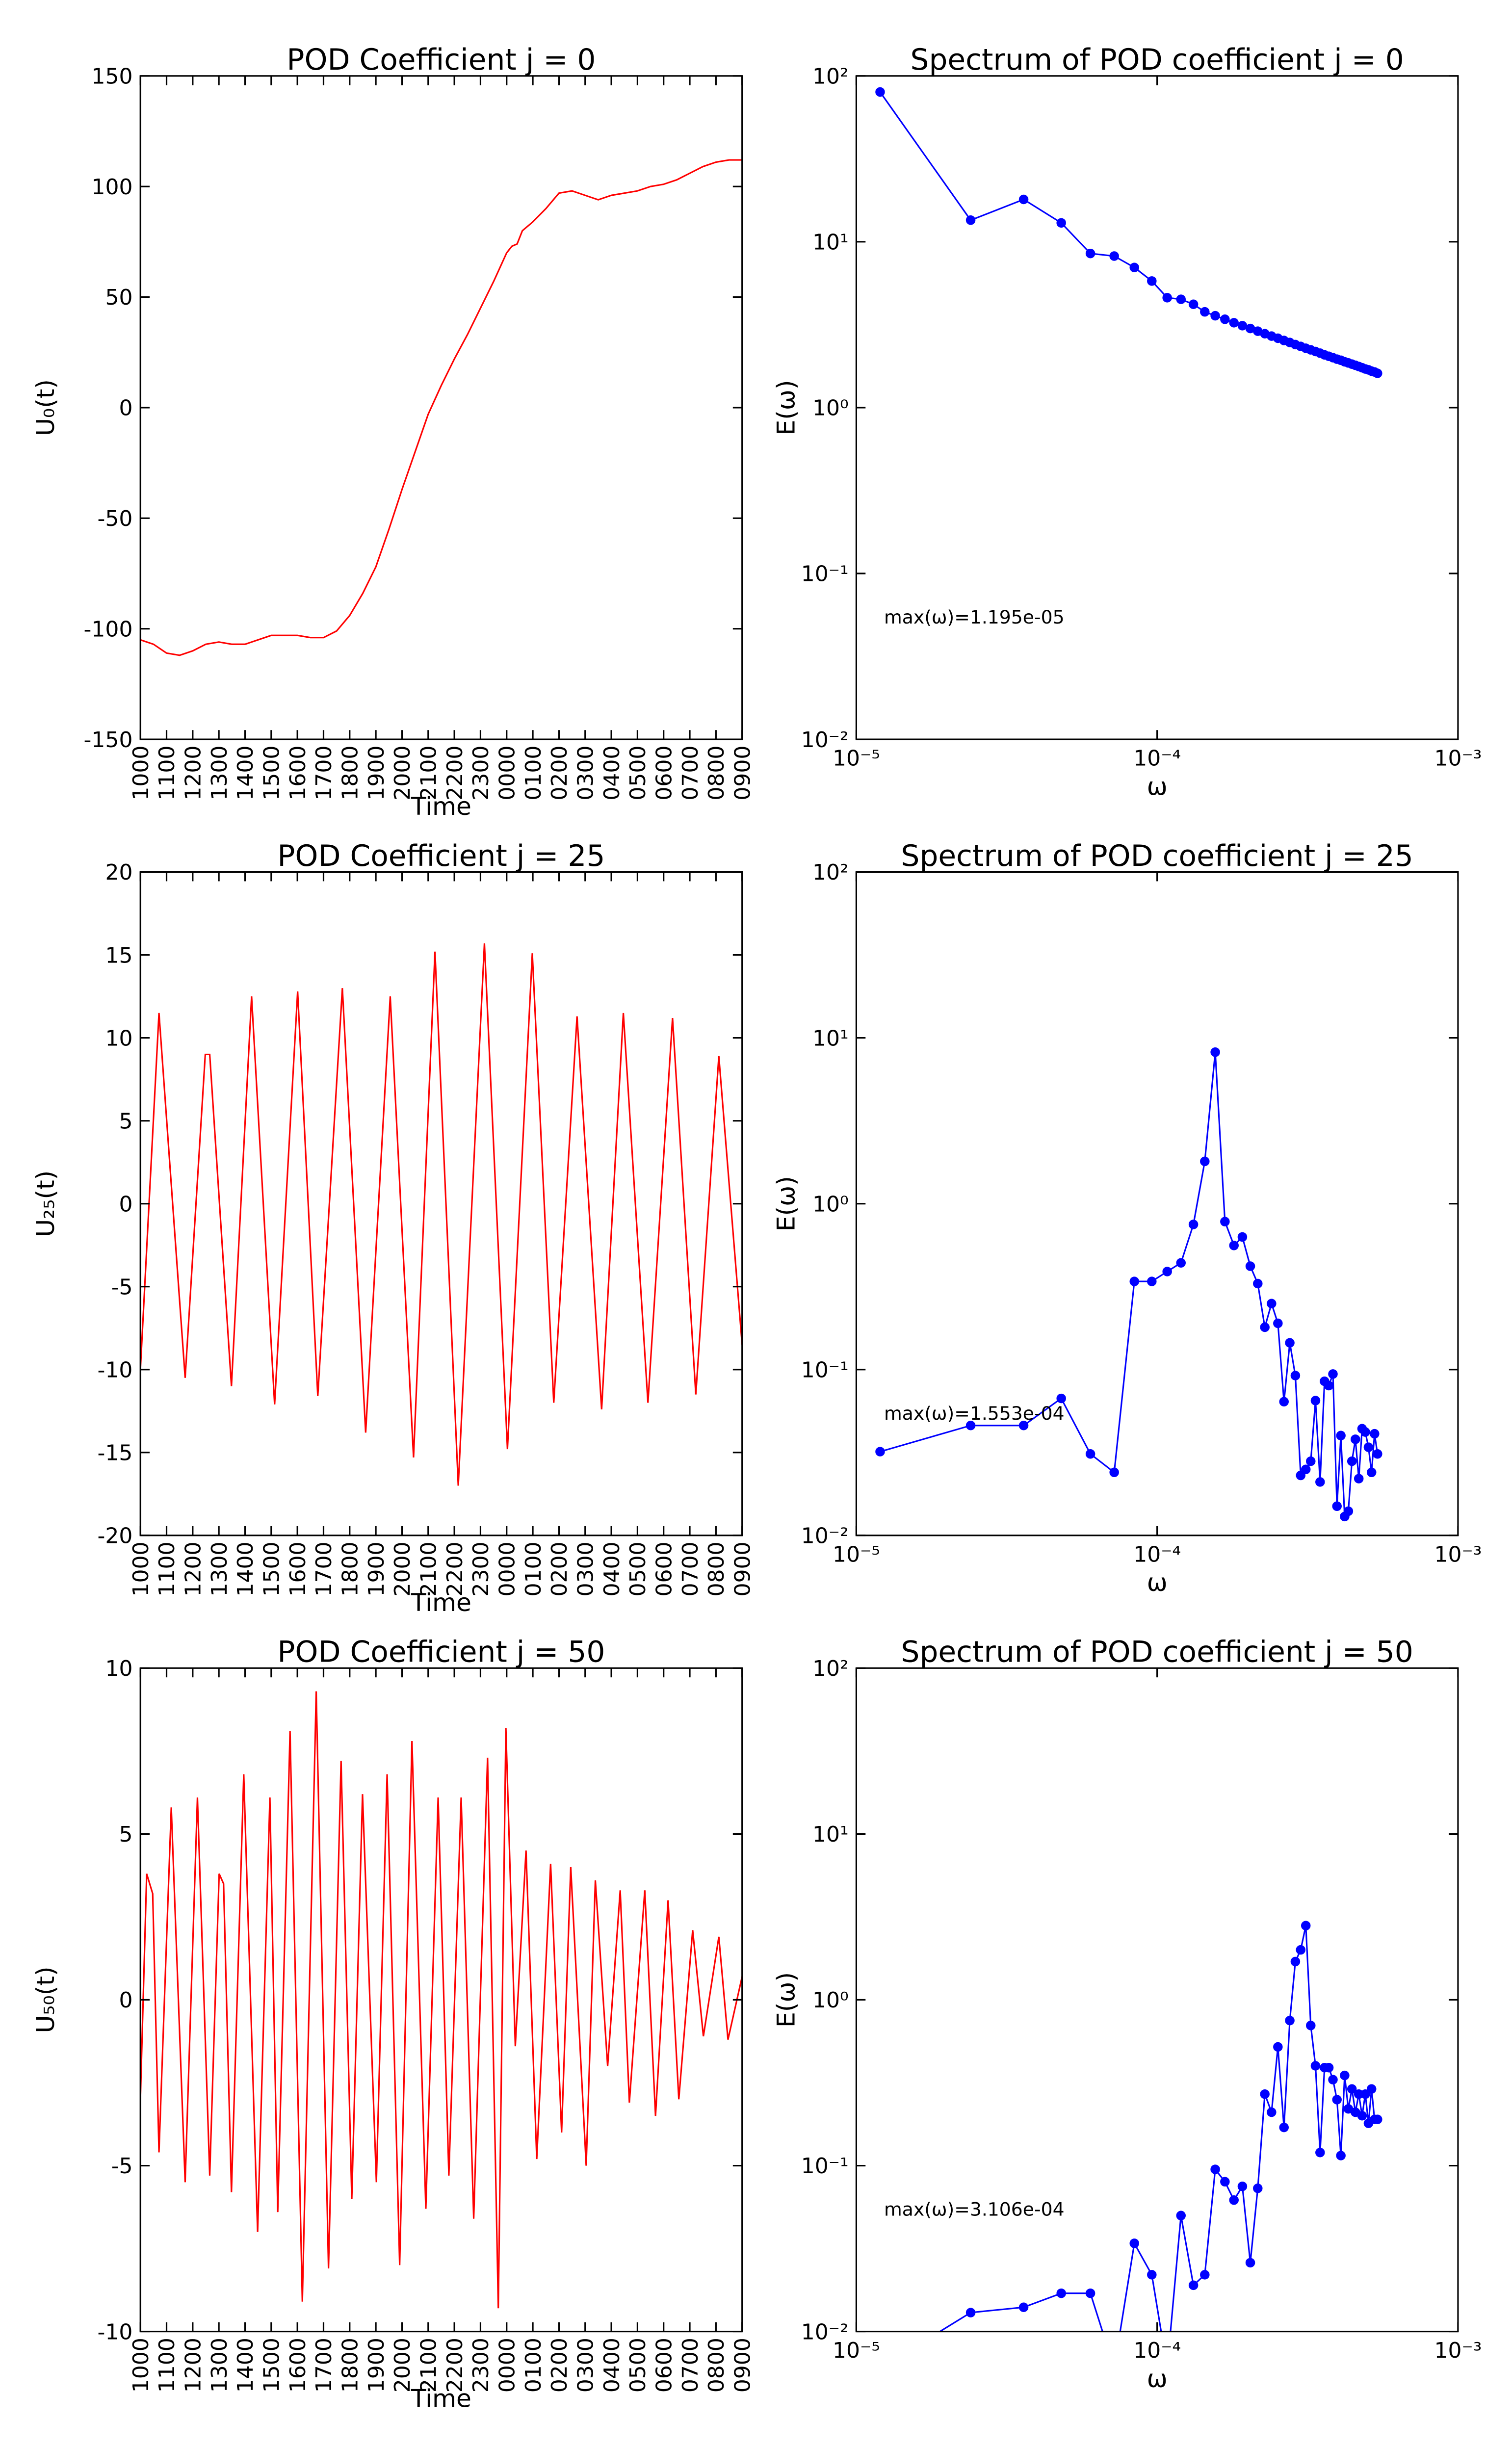 This screenshot has height=2446, width=1512. Describe the element at coordinates (125, 1204) in the screenshot. I see `y-tick-label: 0` at that location.